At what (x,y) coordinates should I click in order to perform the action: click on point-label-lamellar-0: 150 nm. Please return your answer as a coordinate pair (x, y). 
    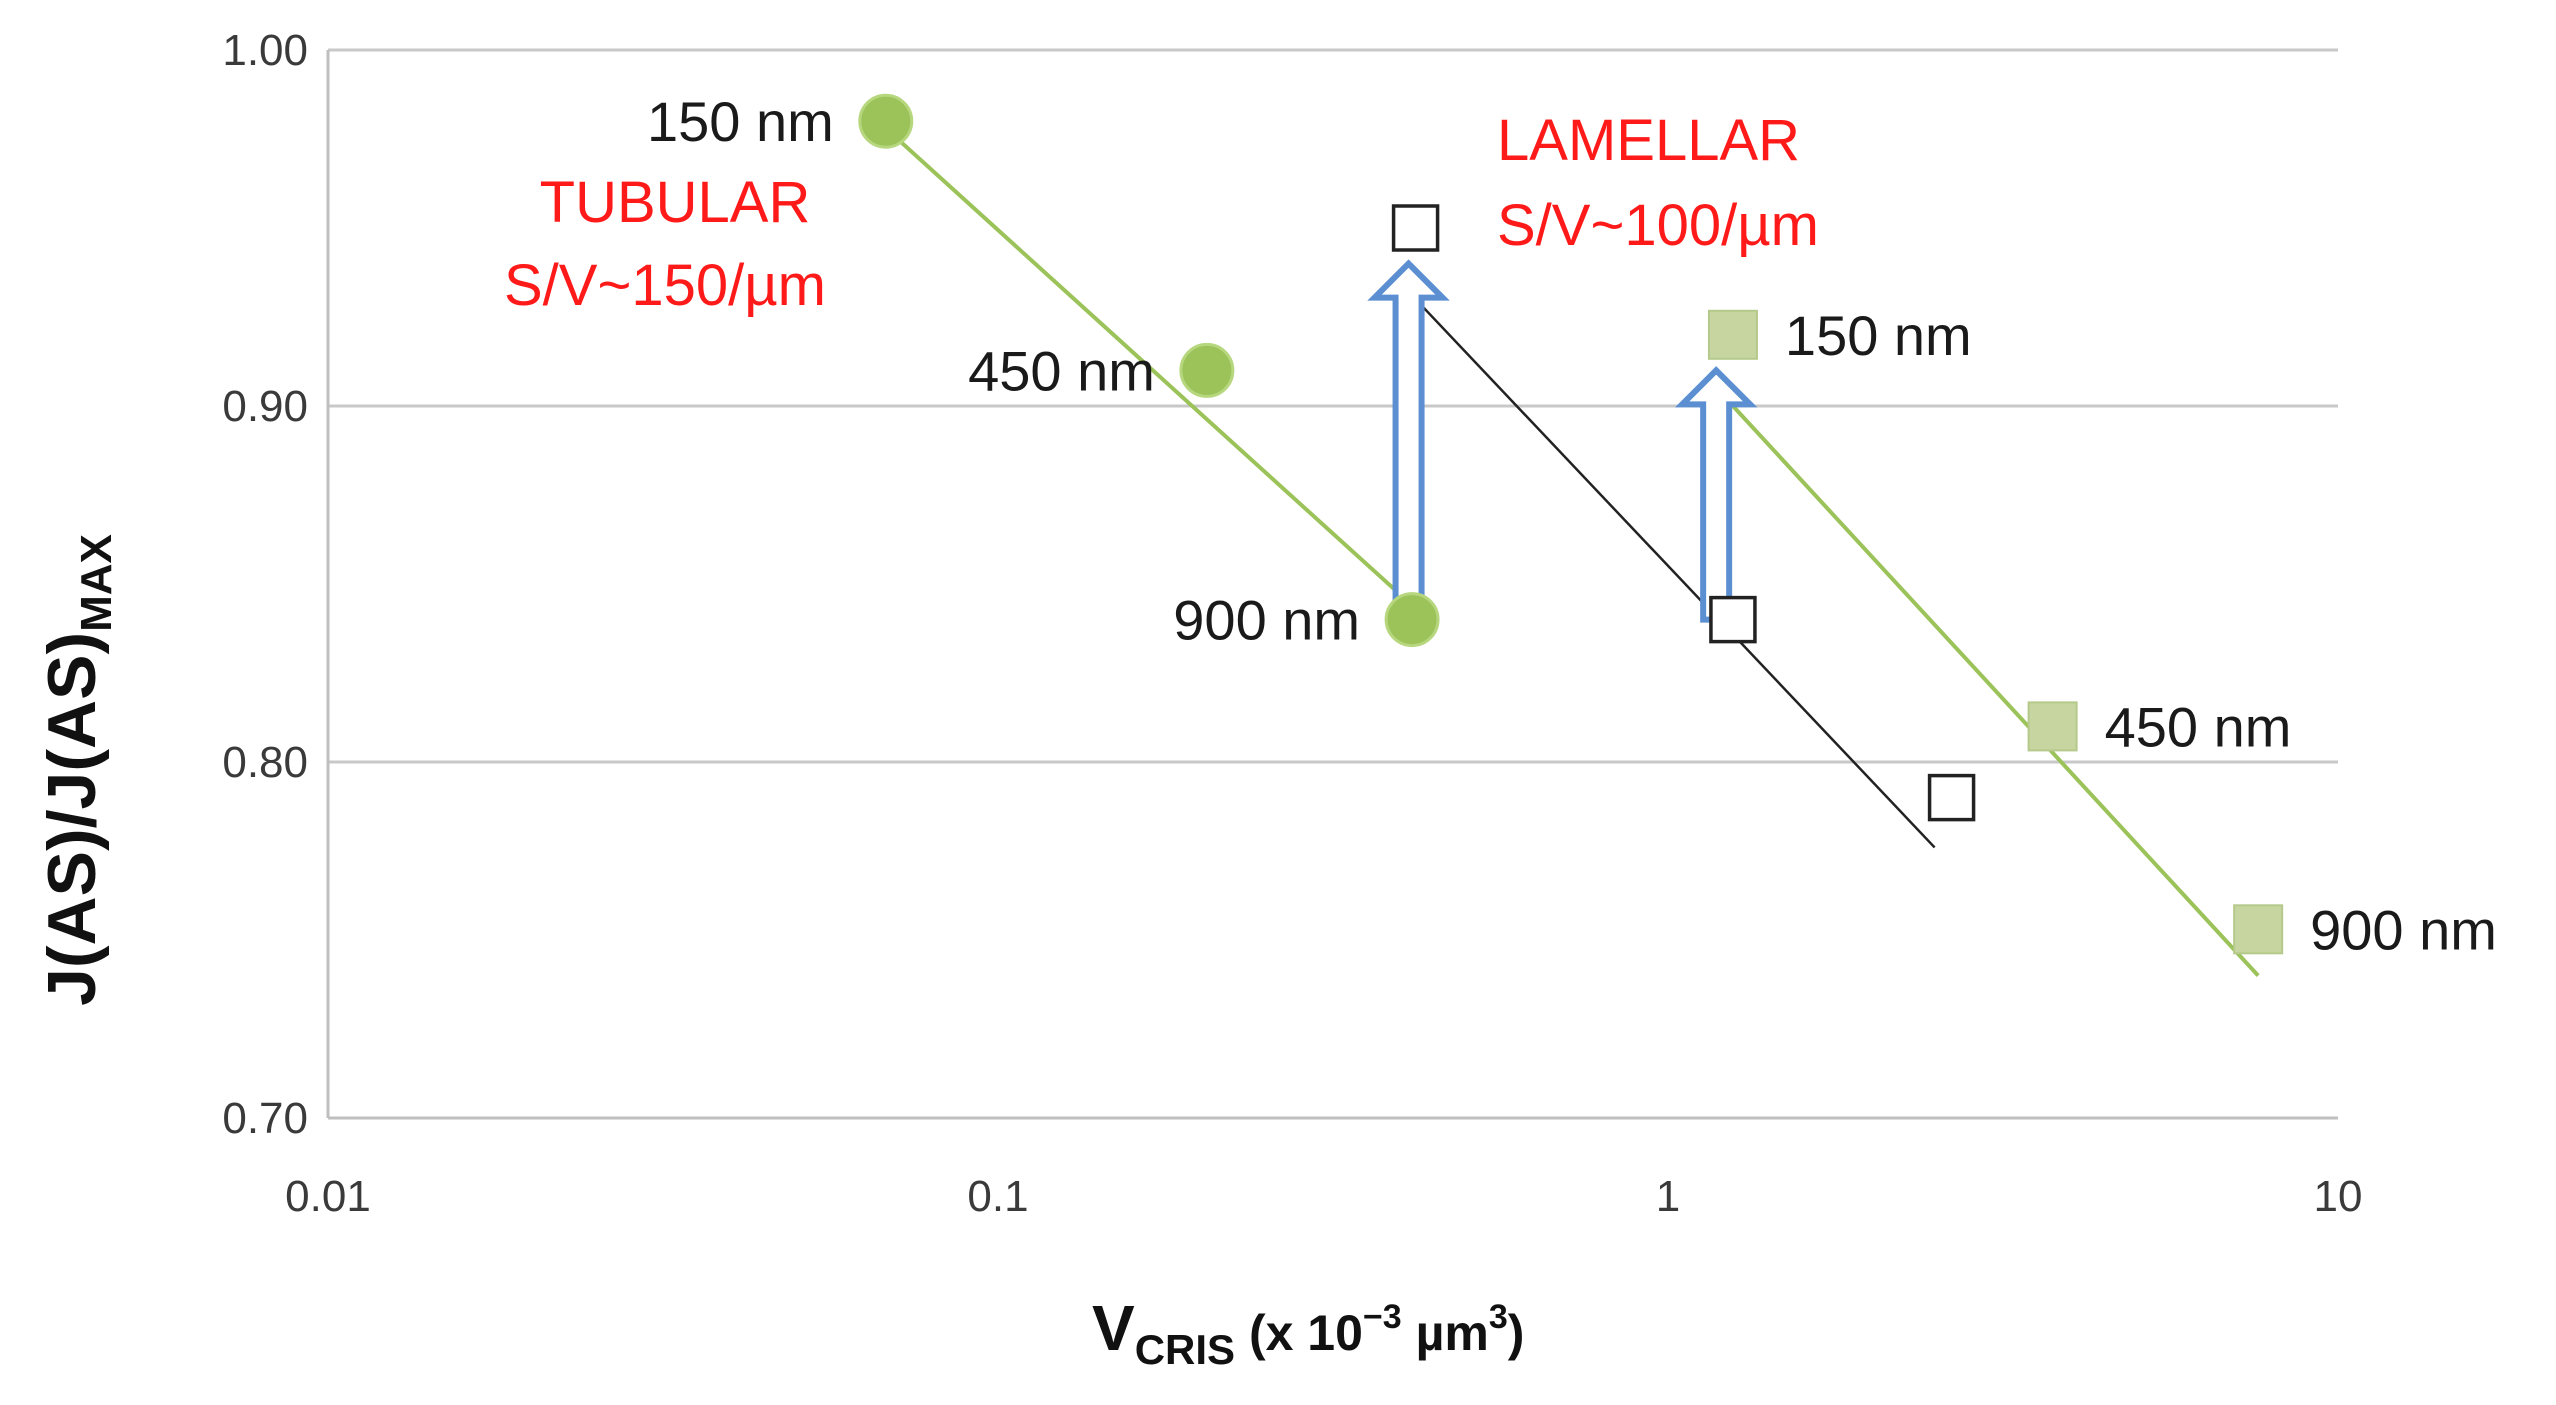
    Looking at the image, I should click on (1878, 335).